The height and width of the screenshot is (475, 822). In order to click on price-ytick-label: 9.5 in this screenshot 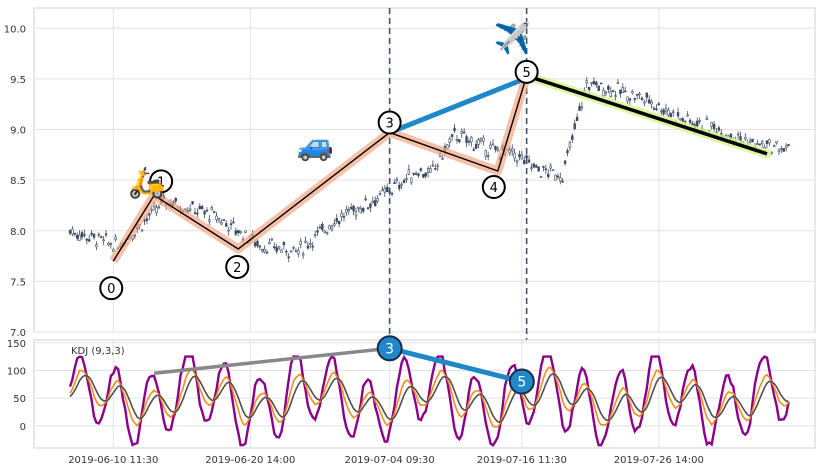, I will do `click(18, 80)`.